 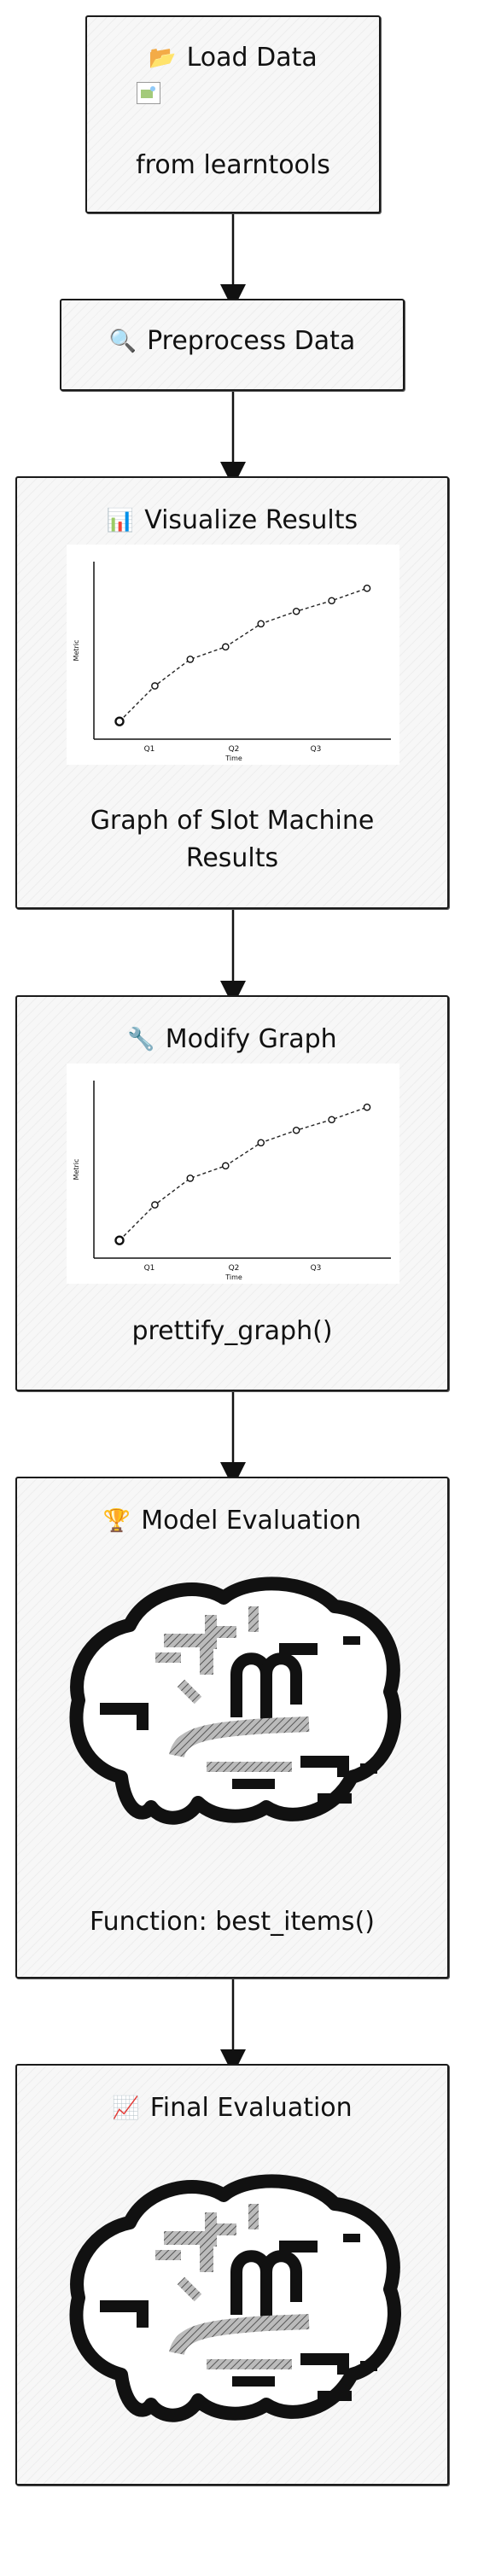 What do you see at coordinates (126, 2108) in the screenshot?
I see `chart-increasing-icon: 📈` at bounding box center [126, 2108].